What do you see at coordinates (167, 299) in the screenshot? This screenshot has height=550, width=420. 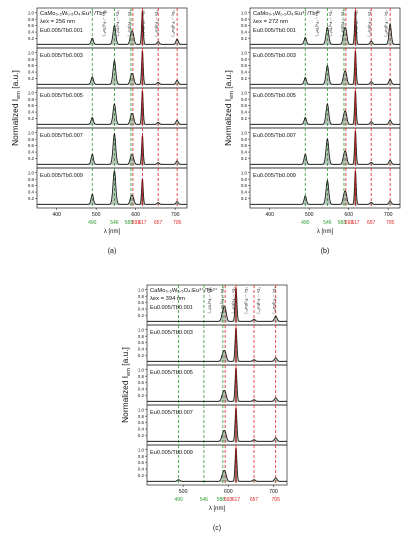 I see `chart-header-excitation: λex = 394 nm` at bounding box center [167, 299].